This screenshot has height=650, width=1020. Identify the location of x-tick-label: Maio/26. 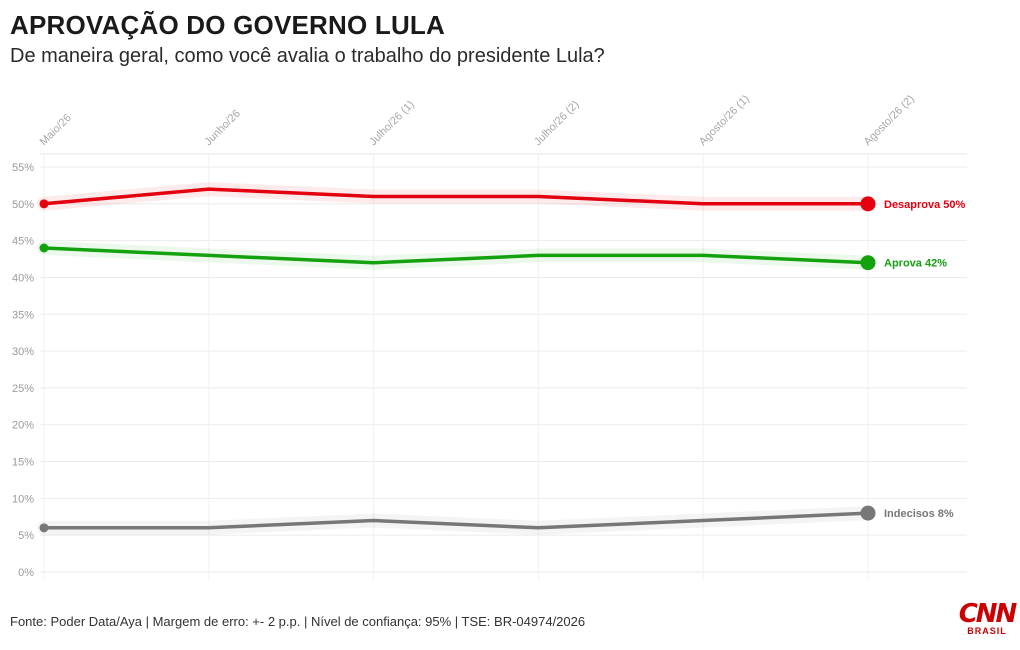
(56, 130).